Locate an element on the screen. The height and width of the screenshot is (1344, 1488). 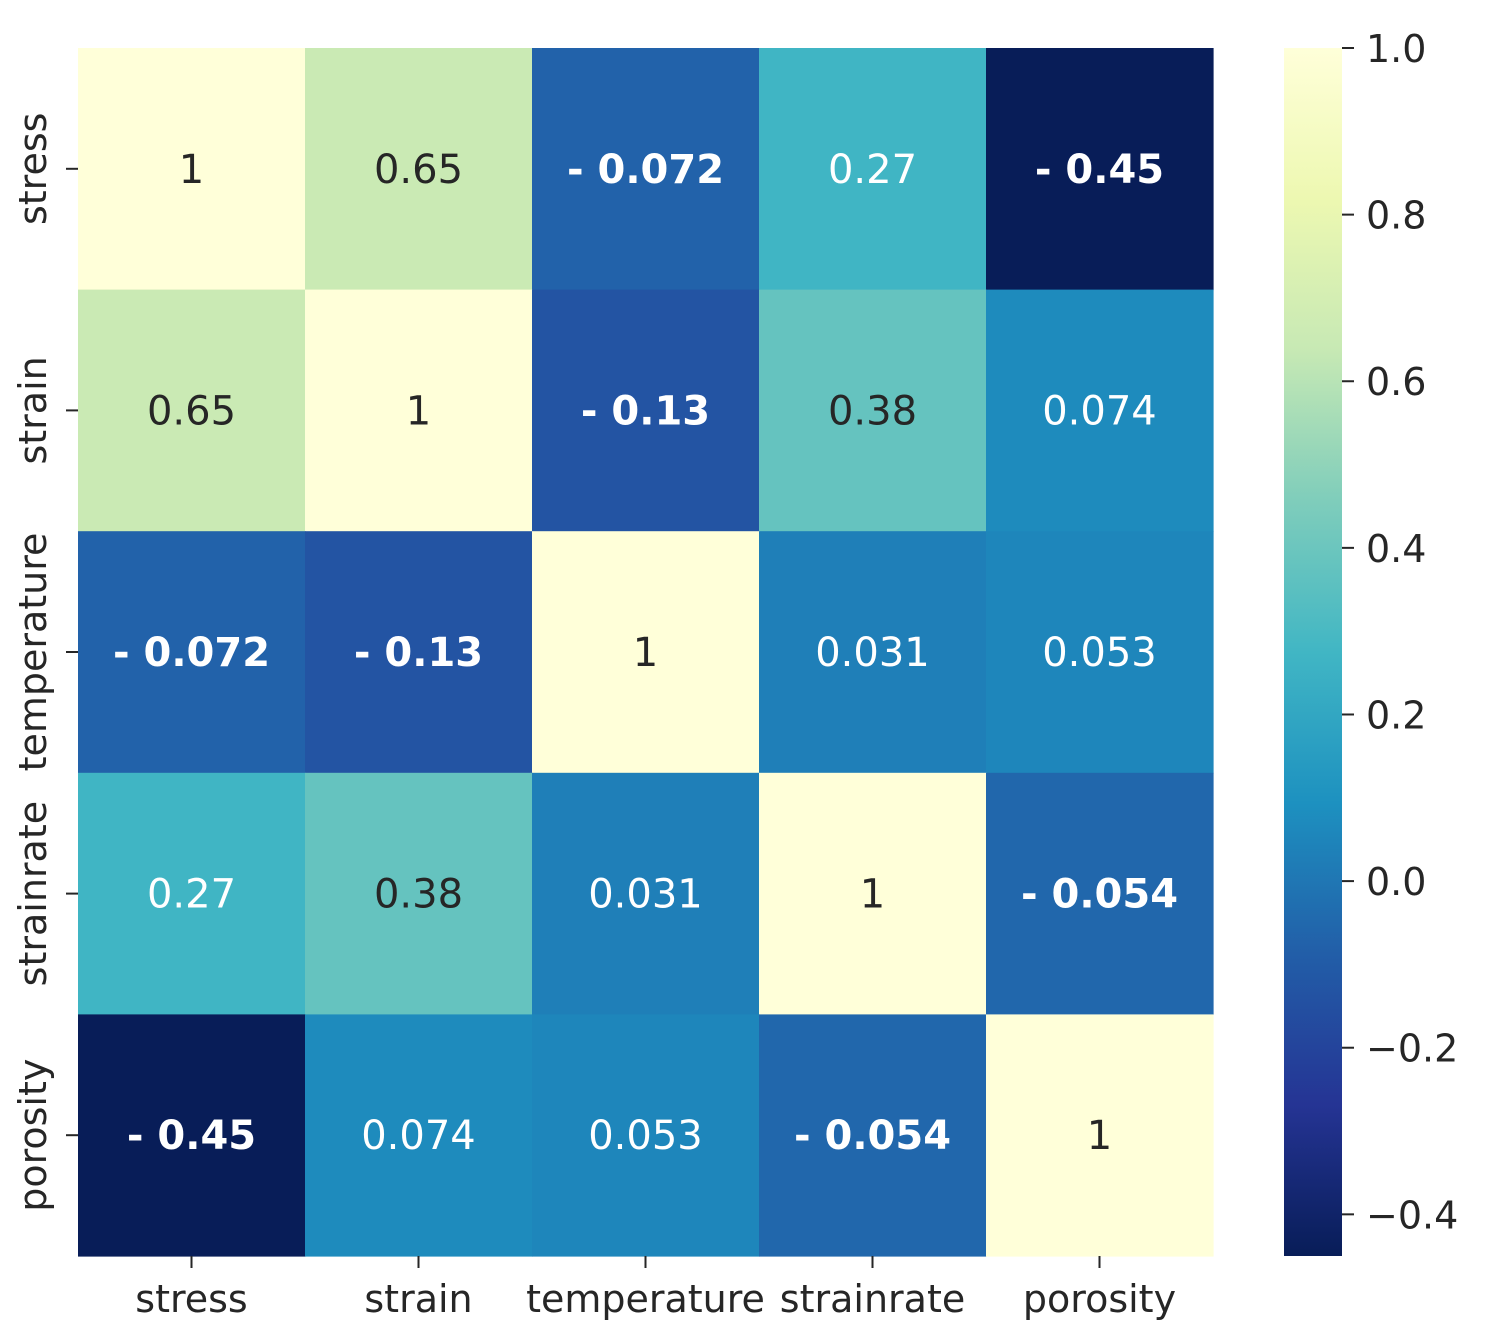
heatmap-cell-temperature-temperature is located at coordinates (646, 652).